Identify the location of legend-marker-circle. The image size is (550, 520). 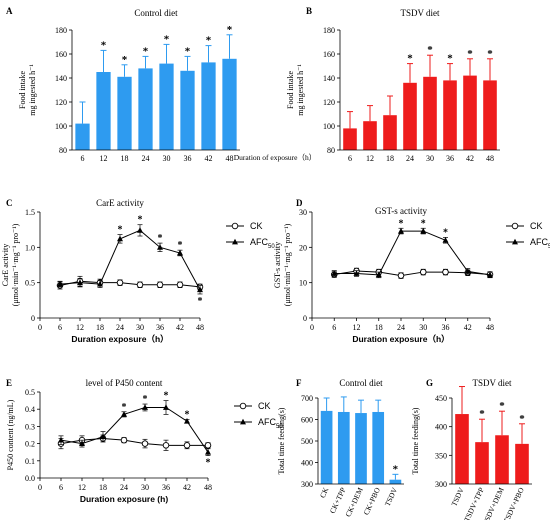
(243, 406).